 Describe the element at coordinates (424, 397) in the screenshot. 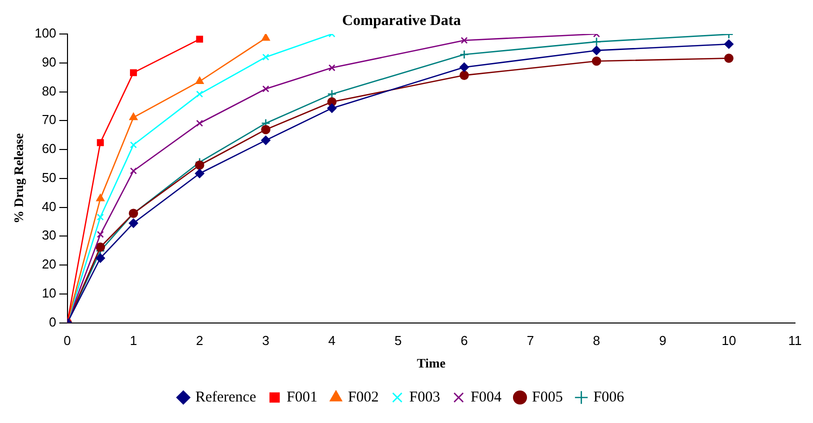

I see `legend-label: F003` at that location.